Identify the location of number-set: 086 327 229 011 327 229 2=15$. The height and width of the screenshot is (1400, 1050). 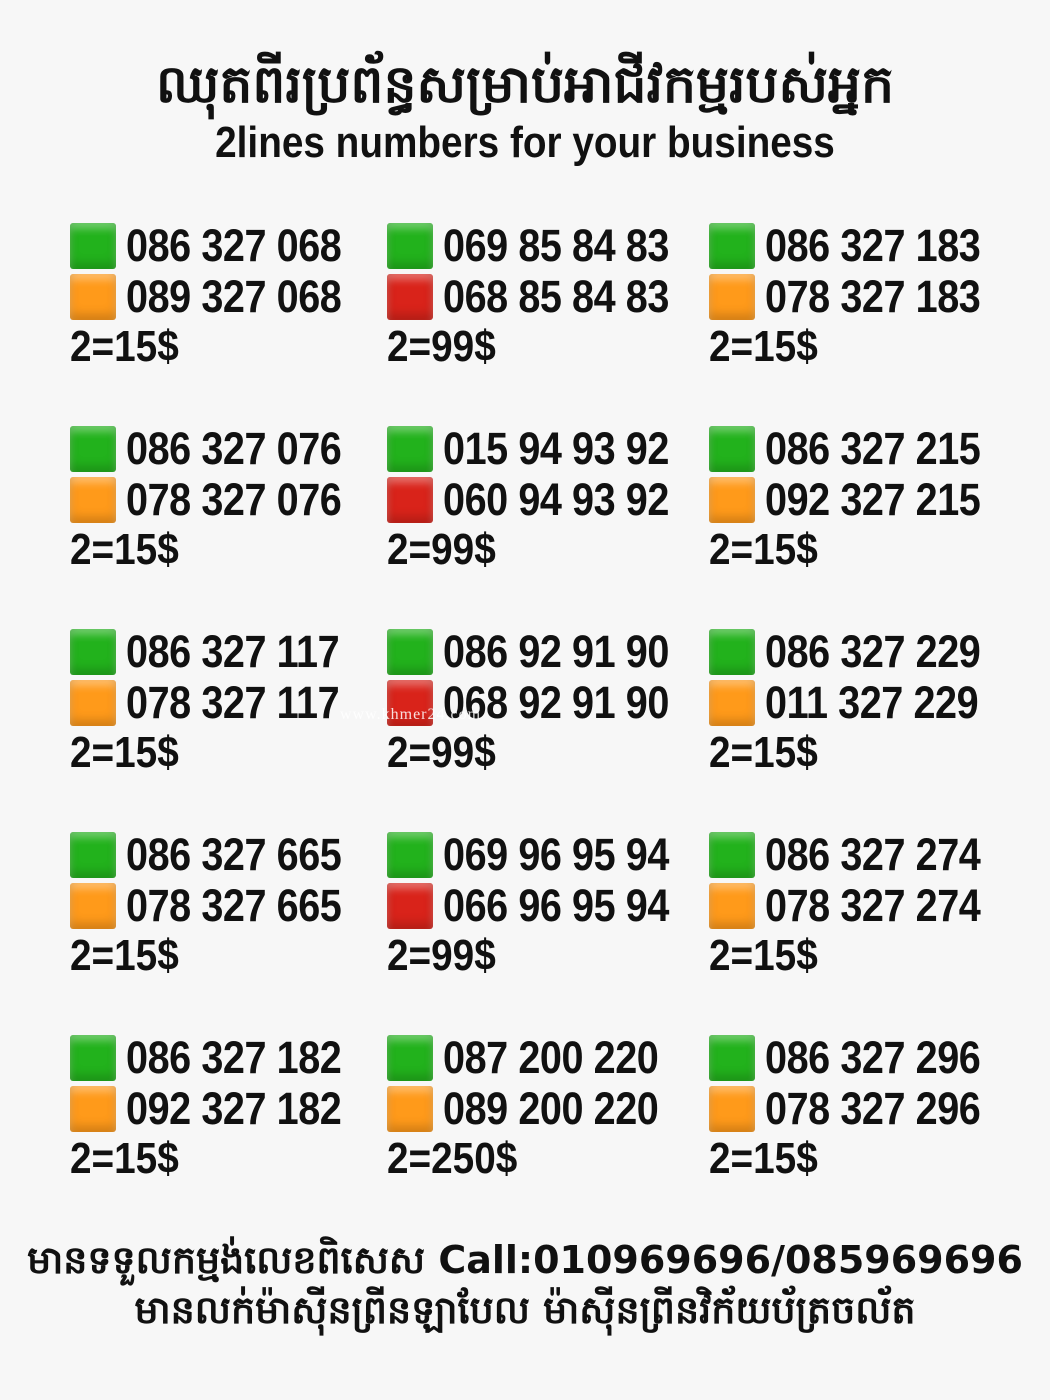
(874, 707).